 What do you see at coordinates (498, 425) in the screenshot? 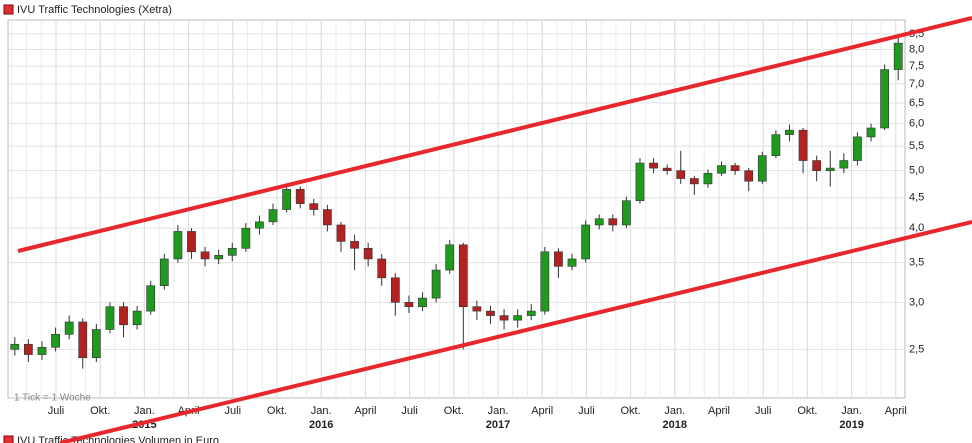
I see `x-year-label: 2017` at bounding box center [498, 425].